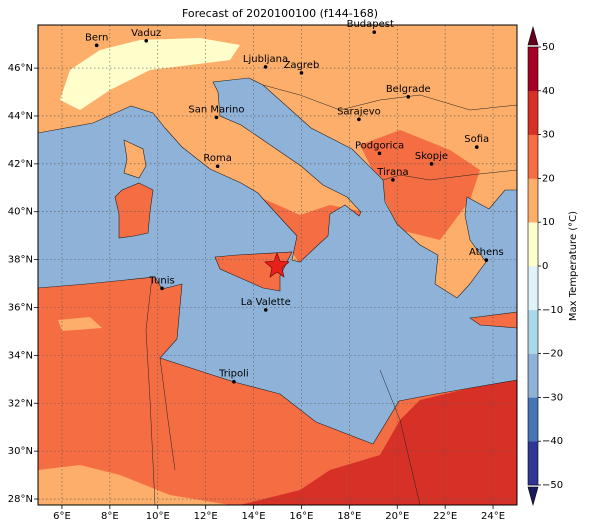 The height and width of the screenshot is (529, 592). Describe the element at coordinates (266, 302) in the screenshot. I see `city-label: La Valette` at that location.